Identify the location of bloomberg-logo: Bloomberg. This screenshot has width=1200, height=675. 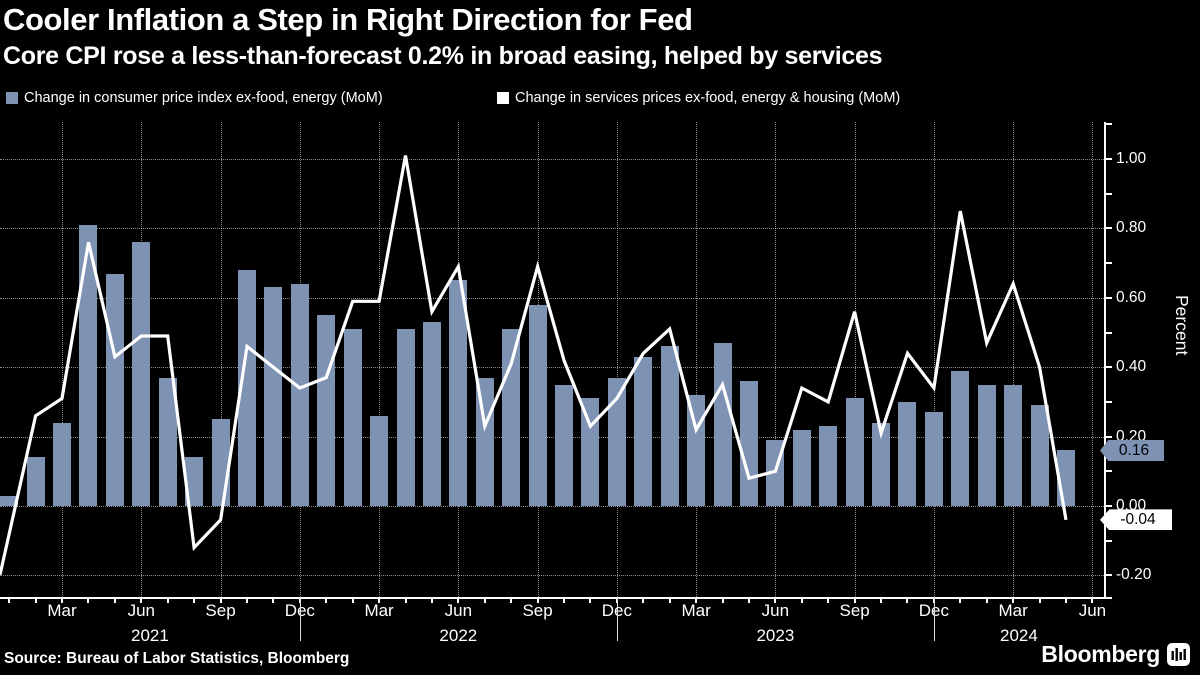
(1115, 654).